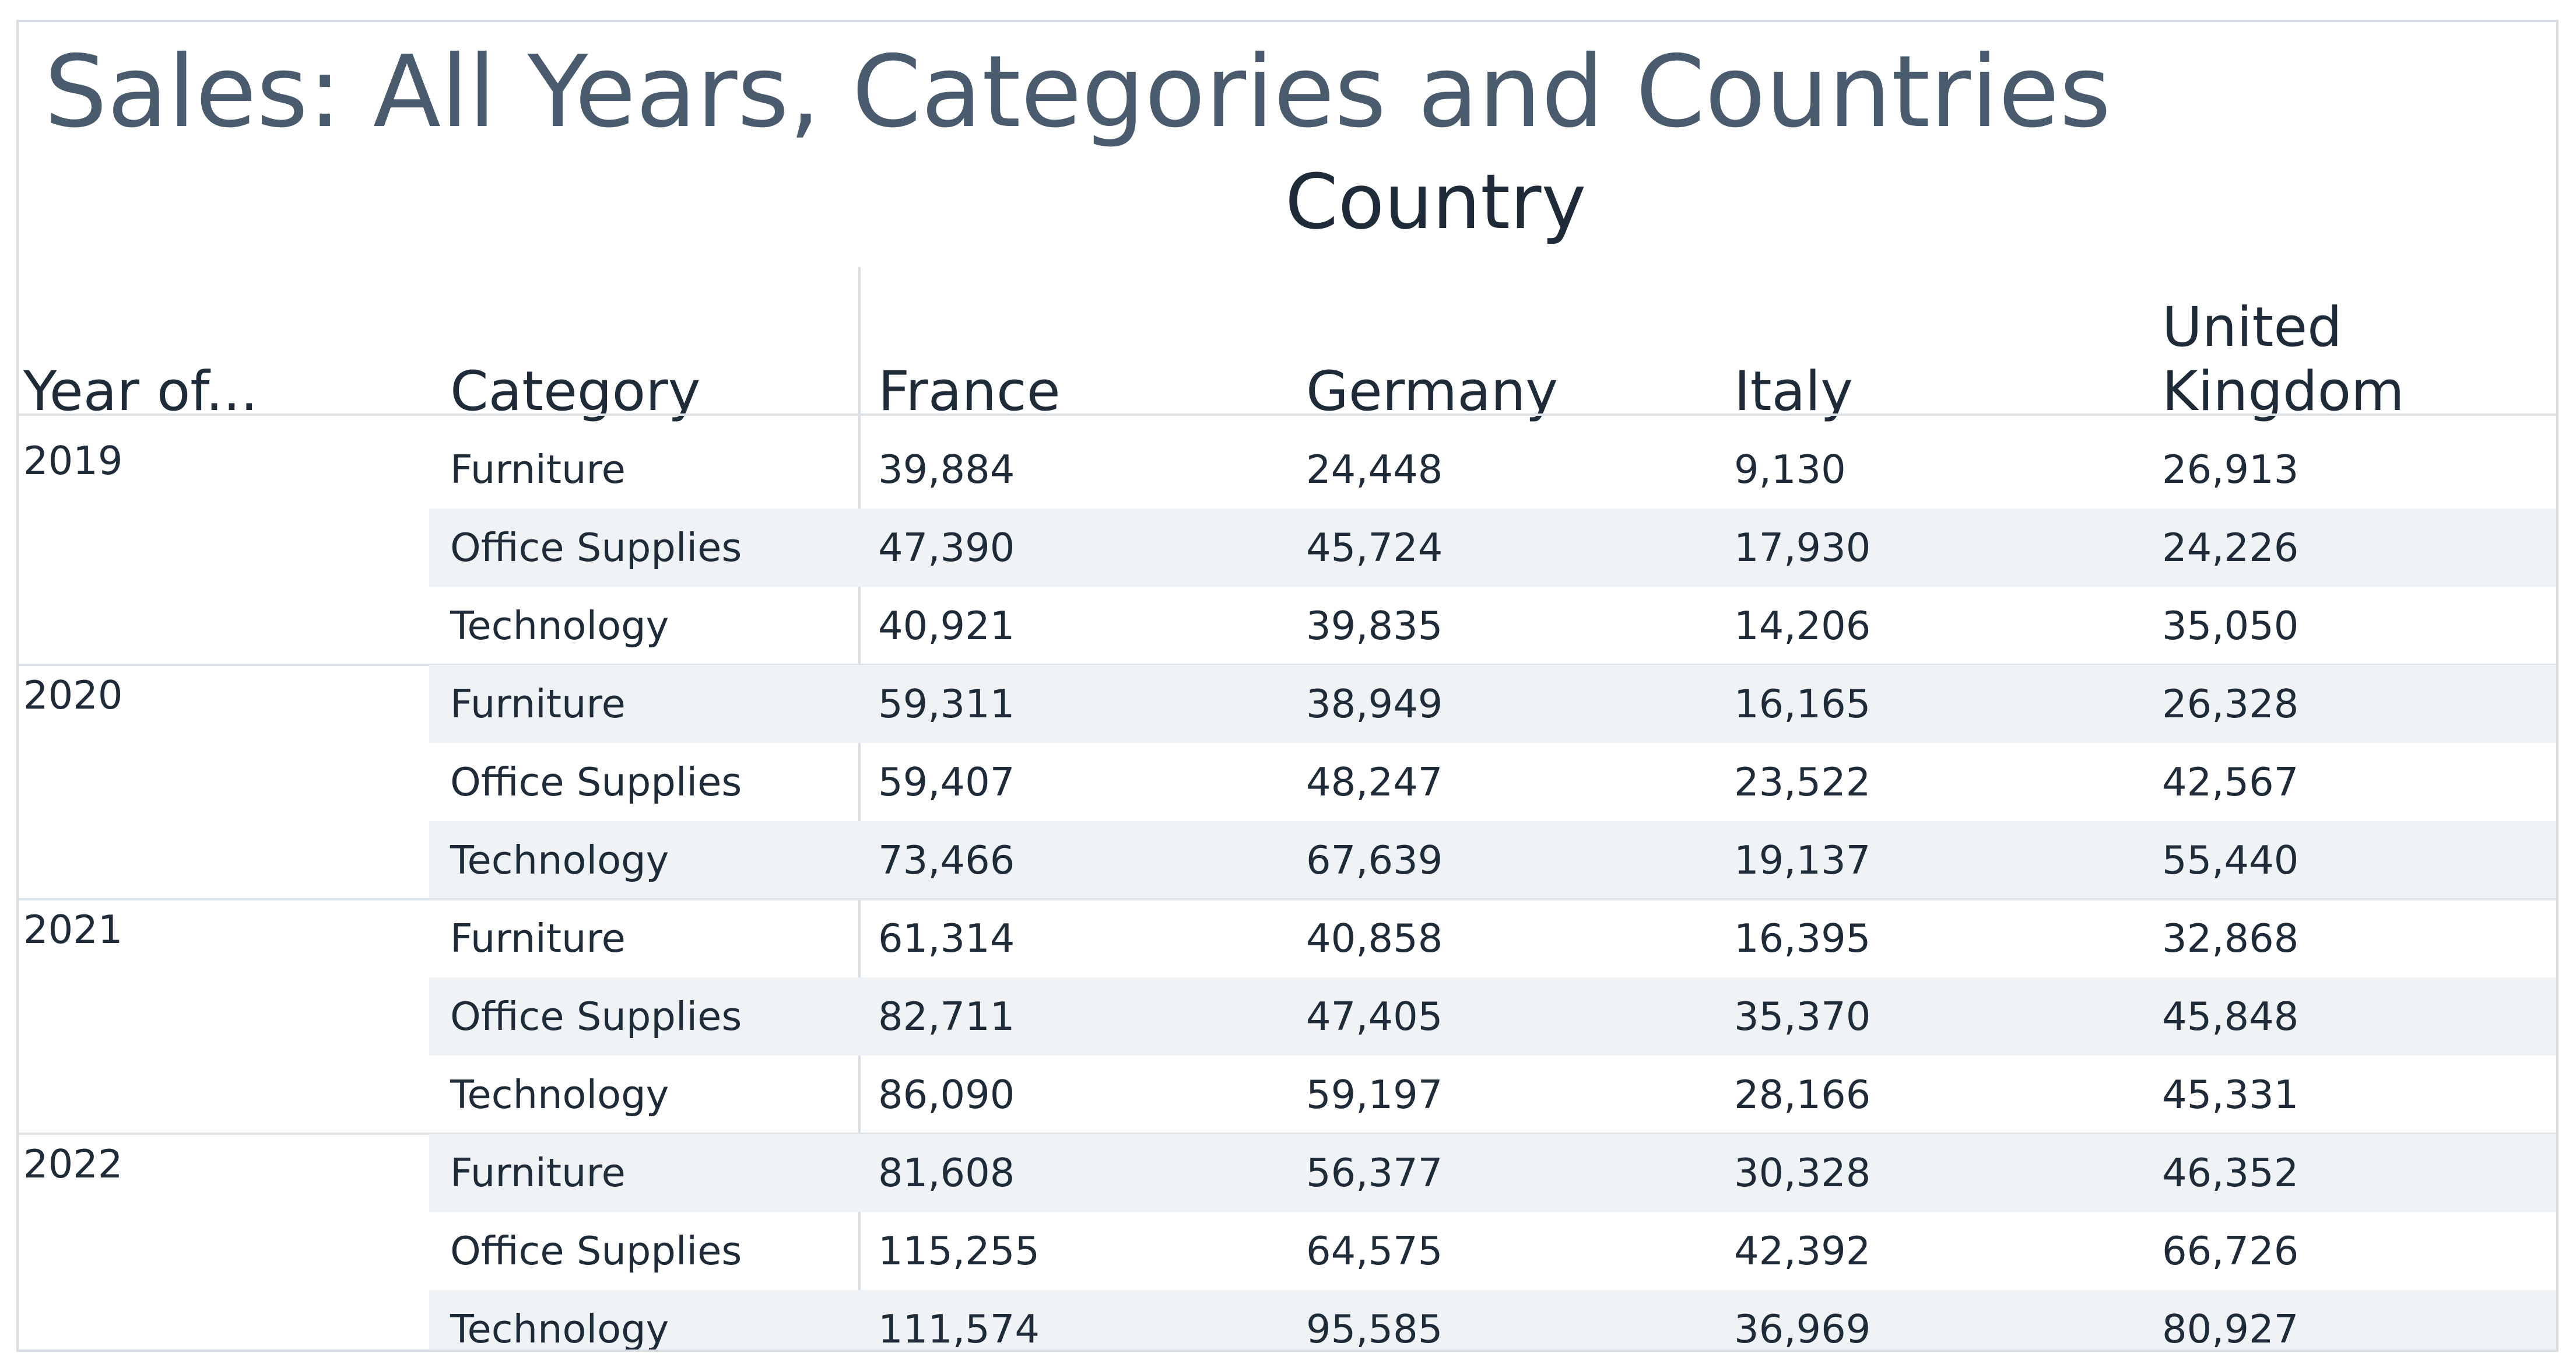 Image resolution: width=2576 pixels, height=1360 pixels. Describe the element at coordinates (73, 1164) in the screenshot. I see `year-label: 2022` at that location.